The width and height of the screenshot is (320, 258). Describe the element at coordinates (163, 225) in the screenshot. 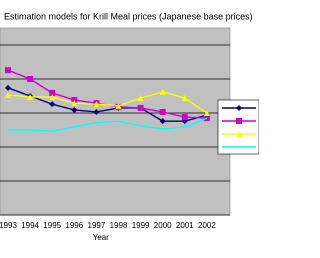

I see `x-tick-label: 2000` at that location.